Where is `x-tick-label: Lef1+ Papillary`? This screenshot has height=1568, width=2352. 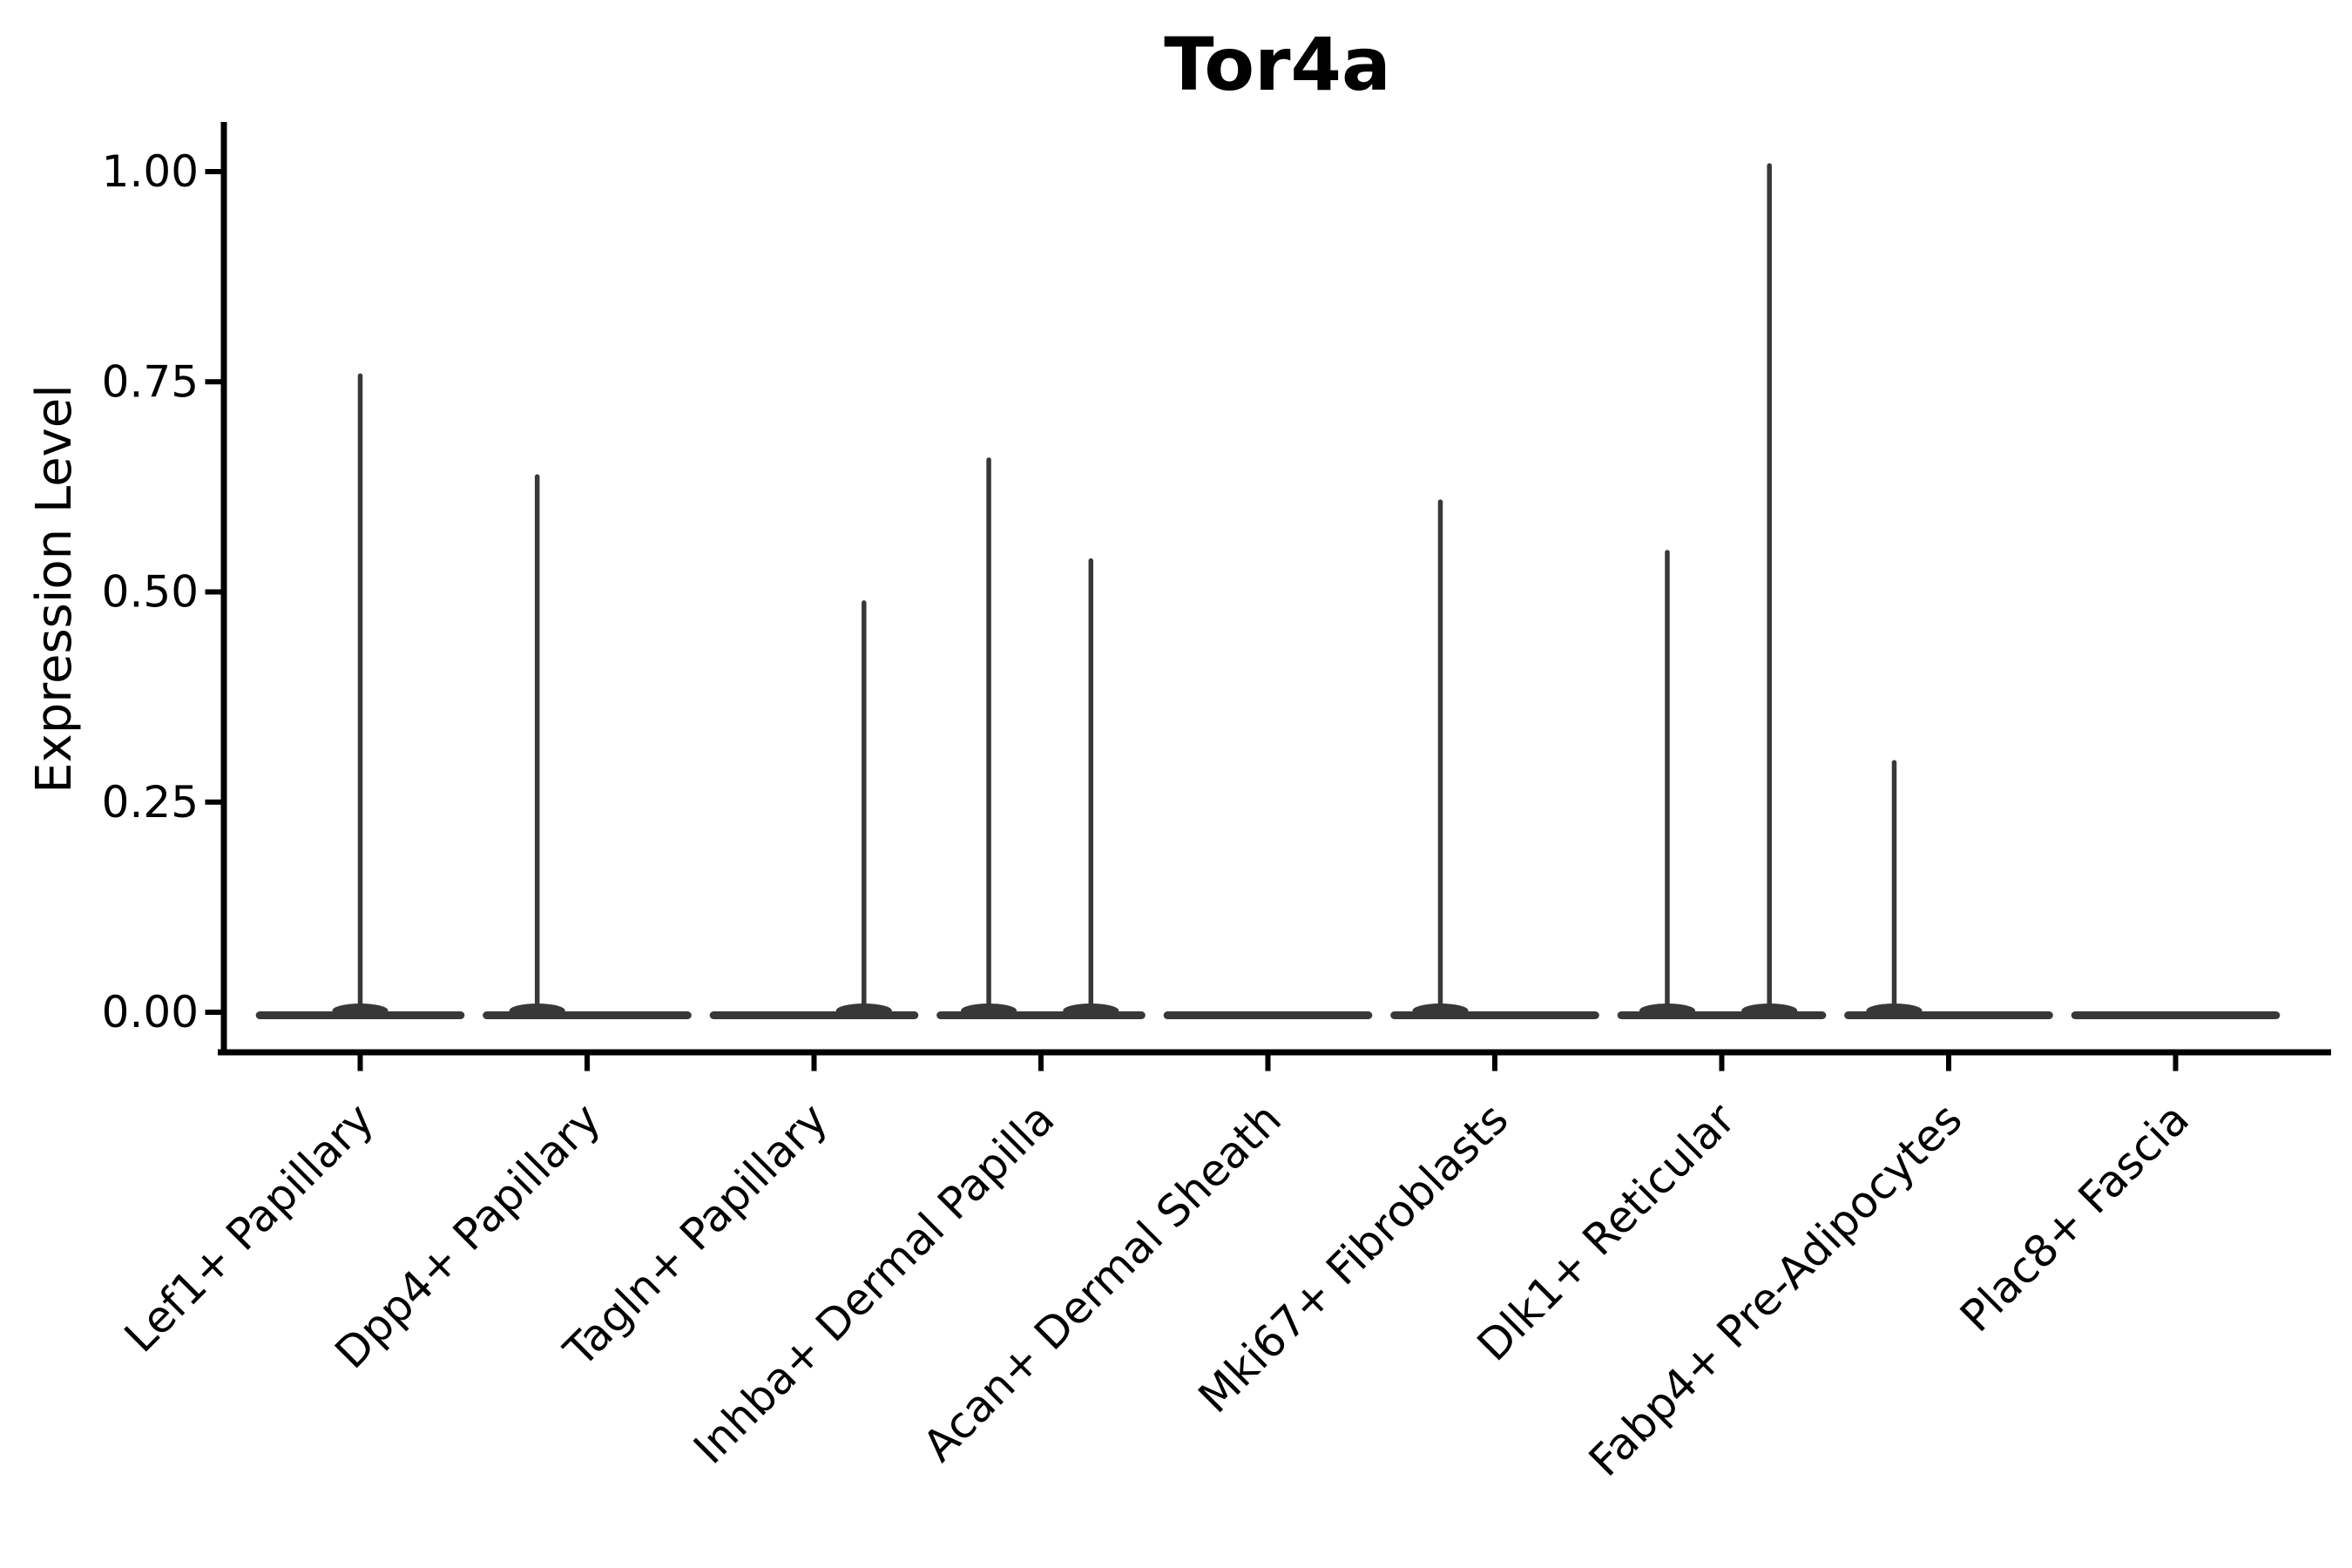 x-tick-label: Lef1+ Papillary is located at coordinates (249, 1227).